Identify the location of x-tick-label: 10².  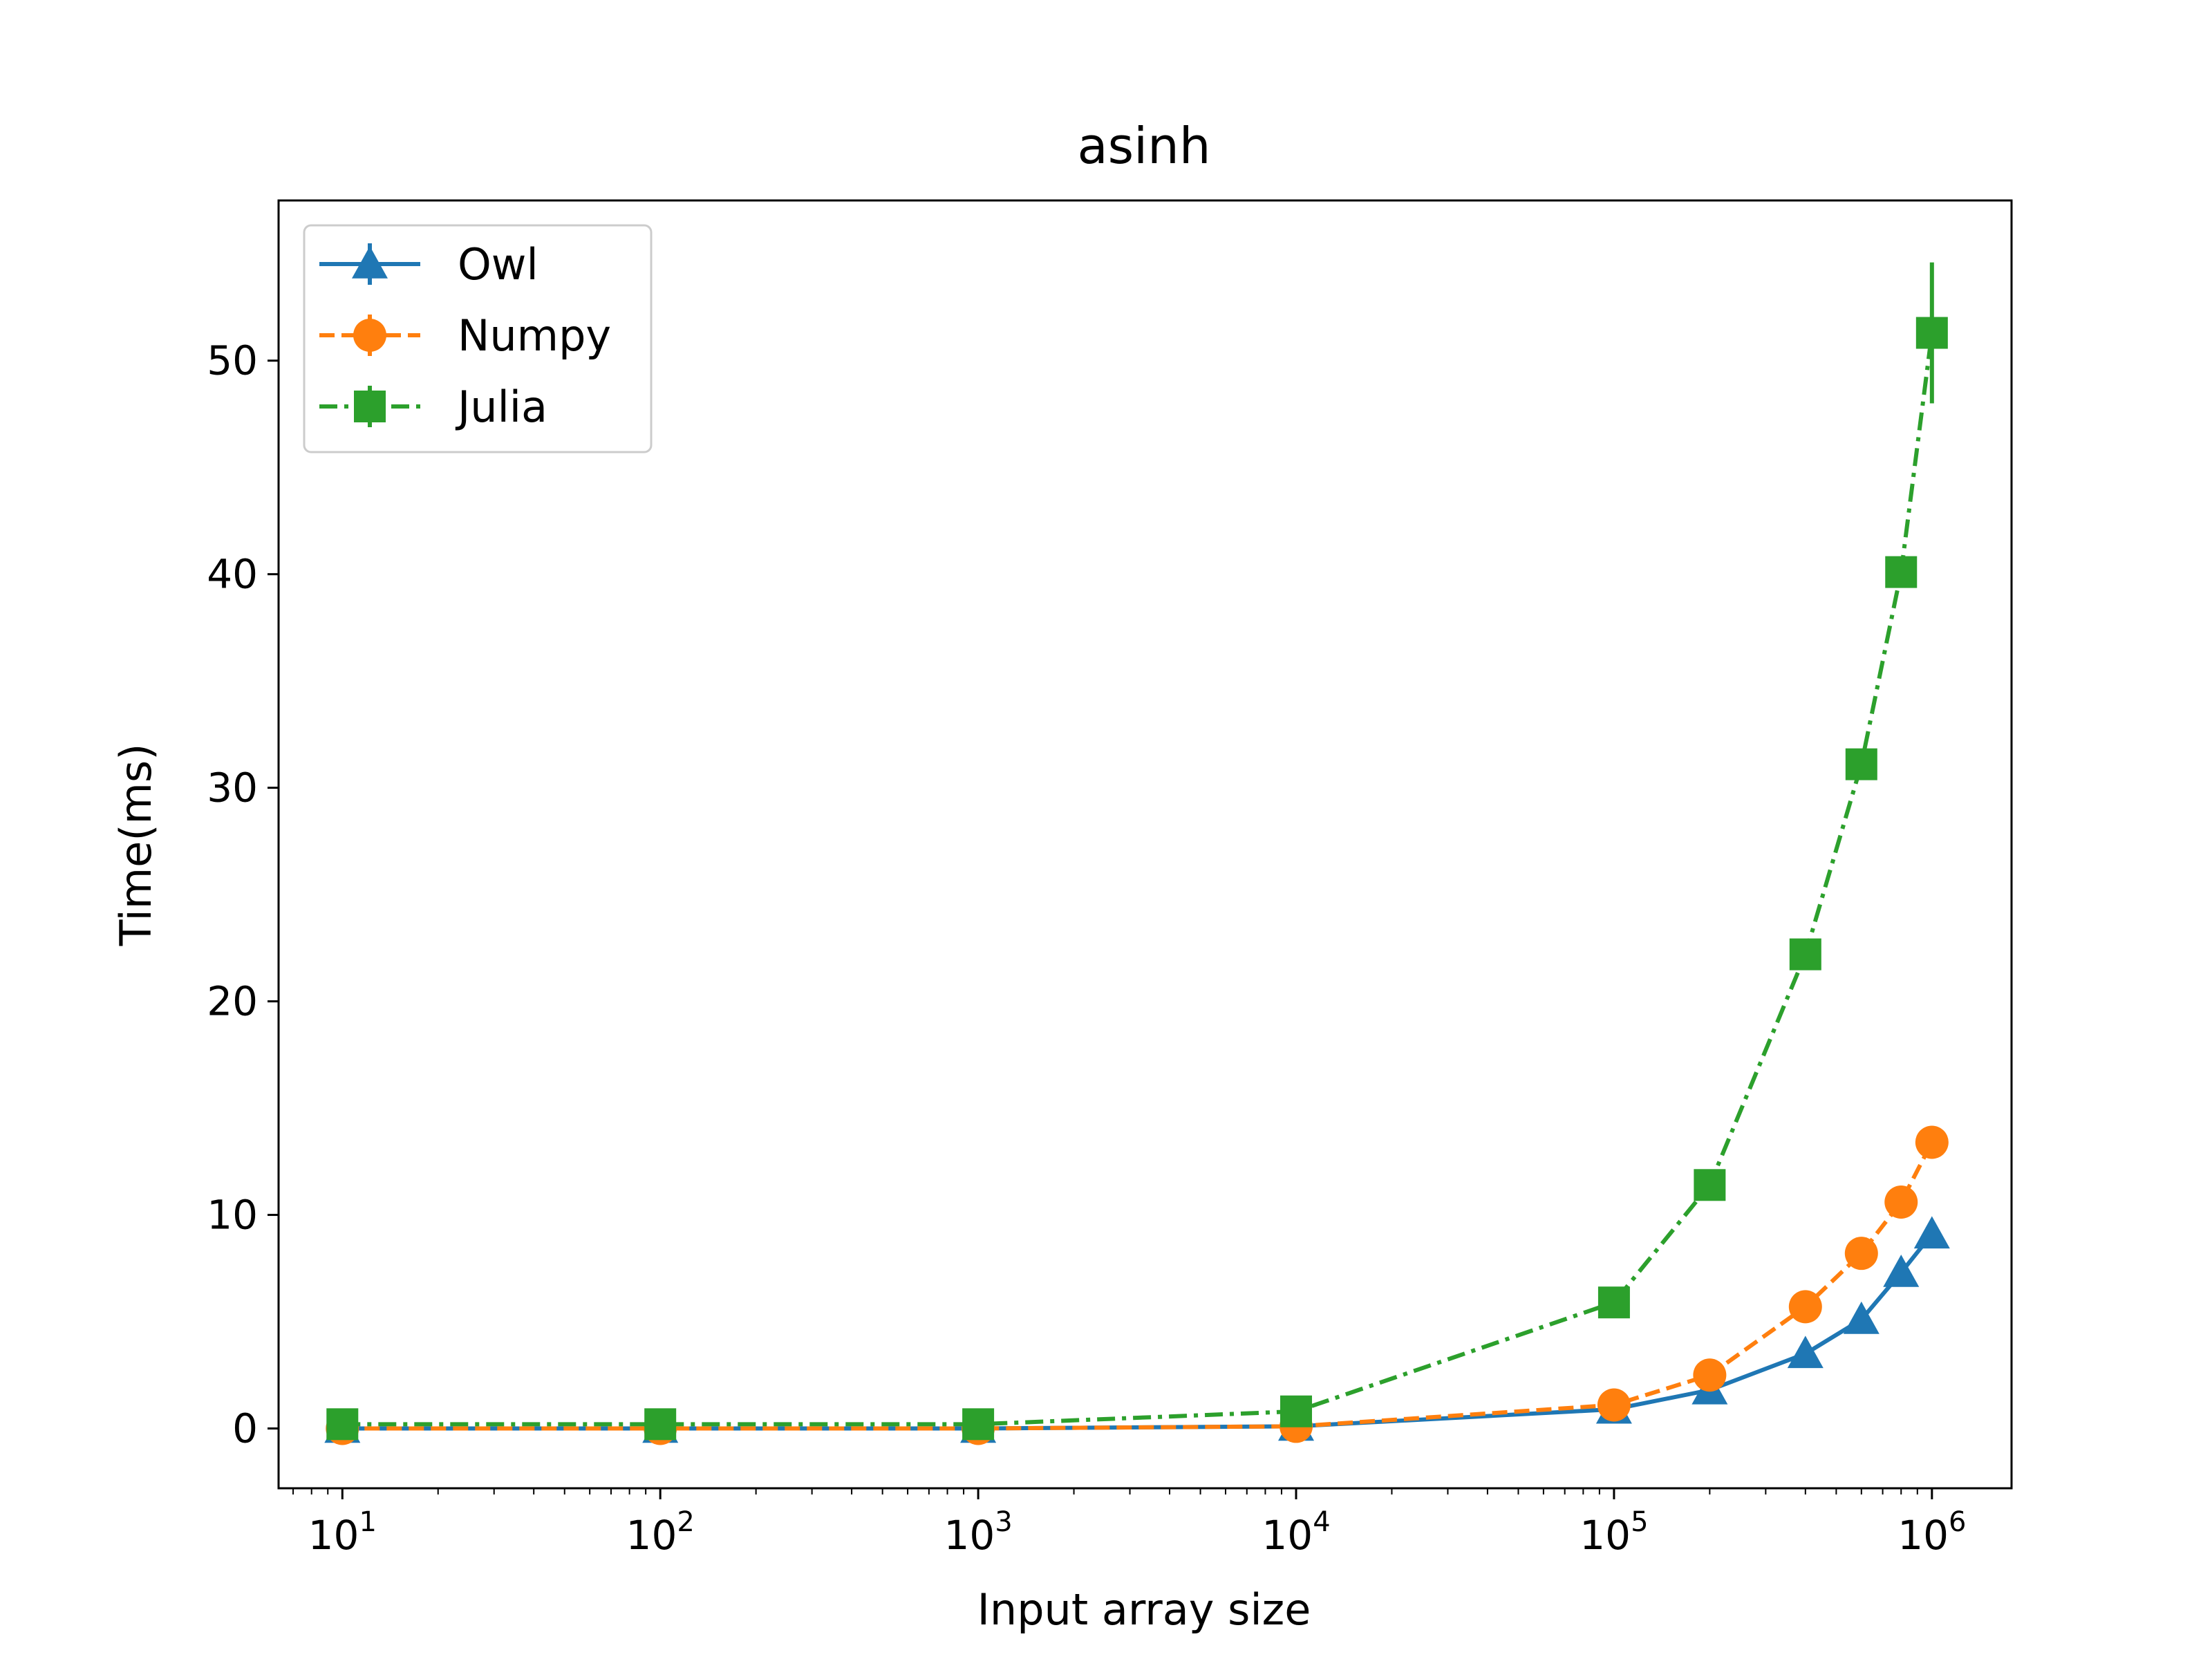
(660, 1532).